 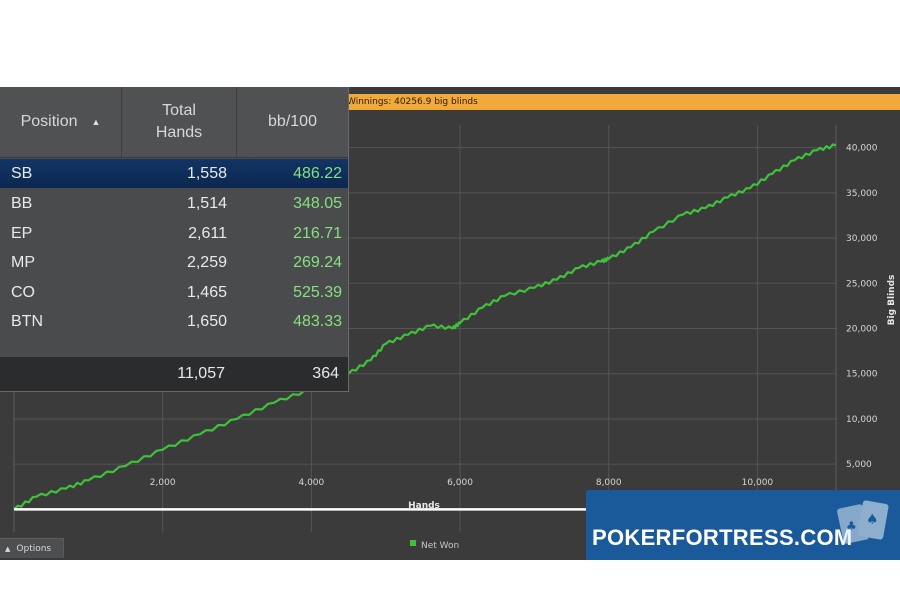 I want to click on table-header: Position ▲ Total Hands bb/100, so click(x=174, y=122).